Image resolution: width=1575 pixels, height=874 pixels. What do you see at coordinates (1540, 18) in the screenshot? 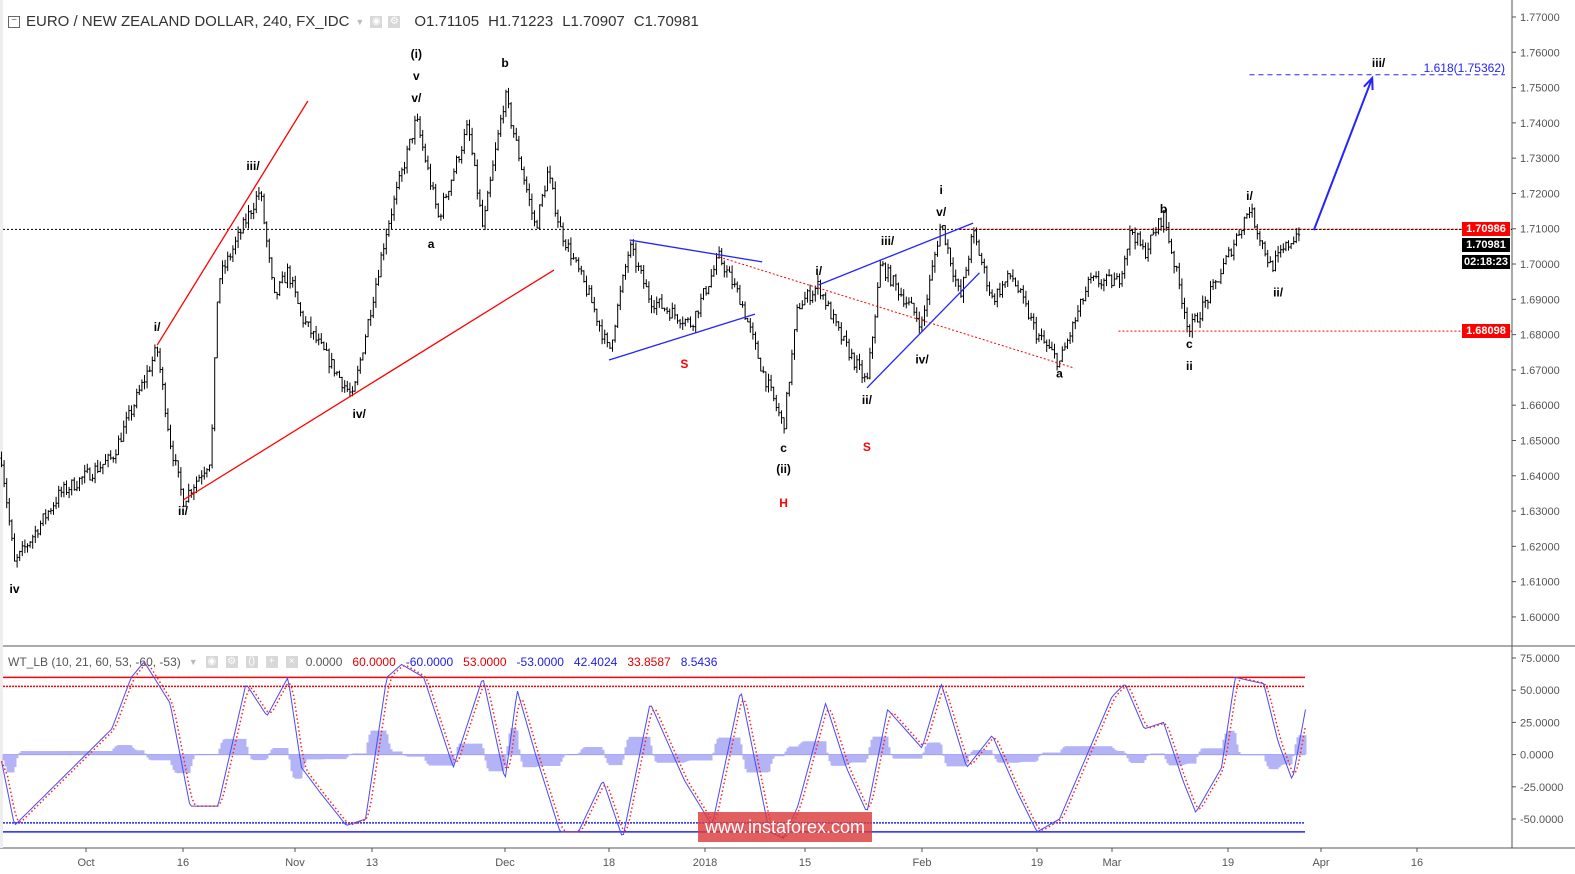
I see `price-tick-label: 1.77000` at bounding box center [1540, 18].